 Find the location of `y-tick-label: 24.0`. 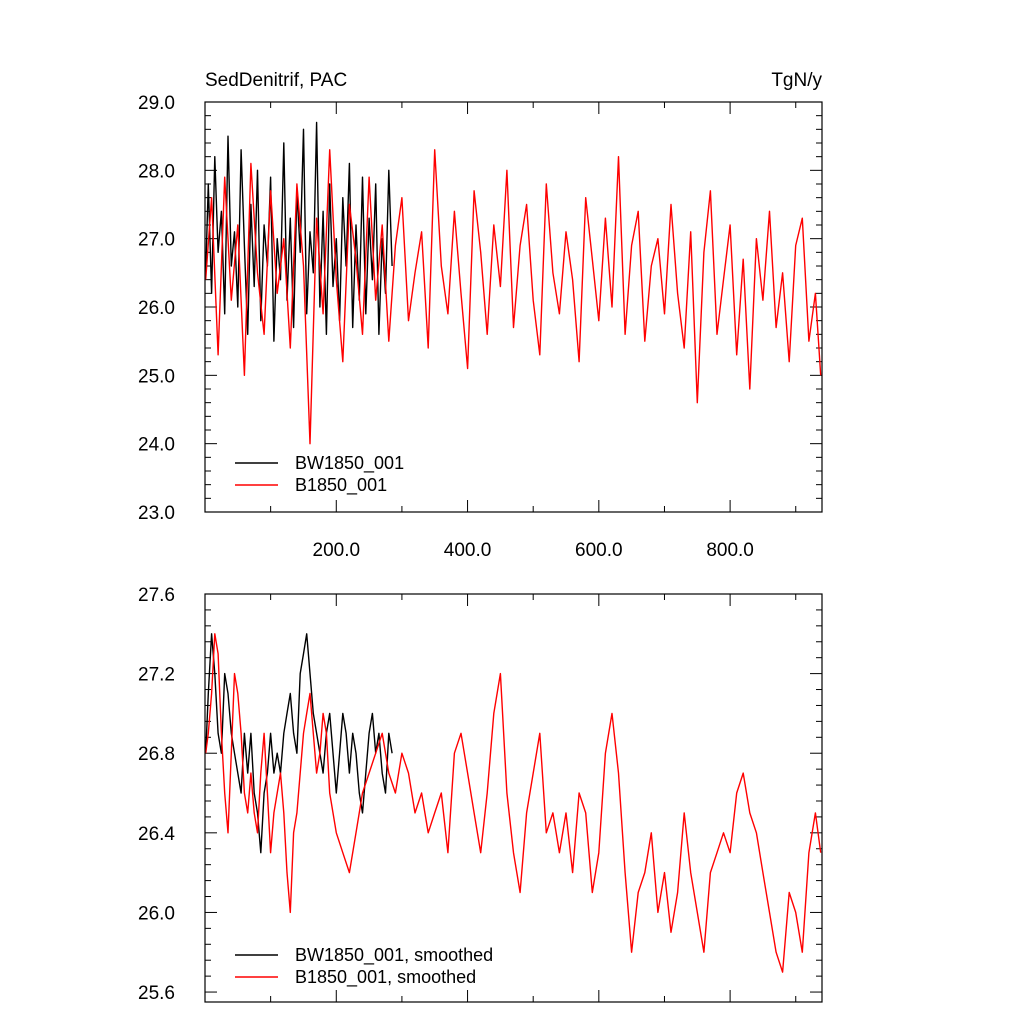

y-tick-label: 24.0 is located at coordinates (156, 445).